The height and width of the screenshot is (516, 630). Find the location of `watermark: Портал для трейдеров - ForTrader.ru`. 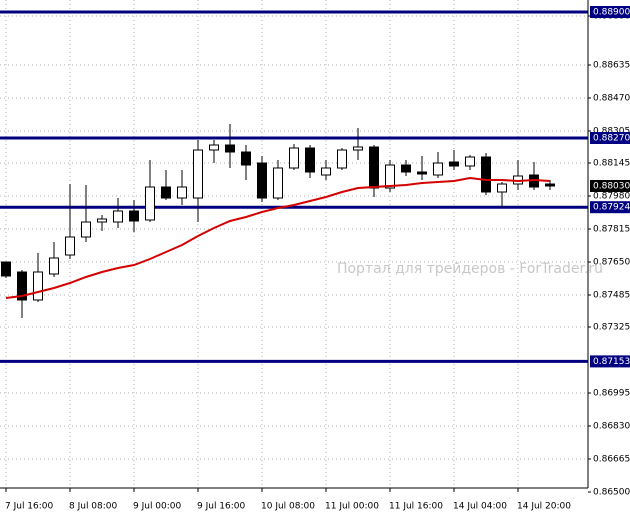

watermark: Портал для трейдеров - ForTrader.ru is located at coordinates (470, 269).